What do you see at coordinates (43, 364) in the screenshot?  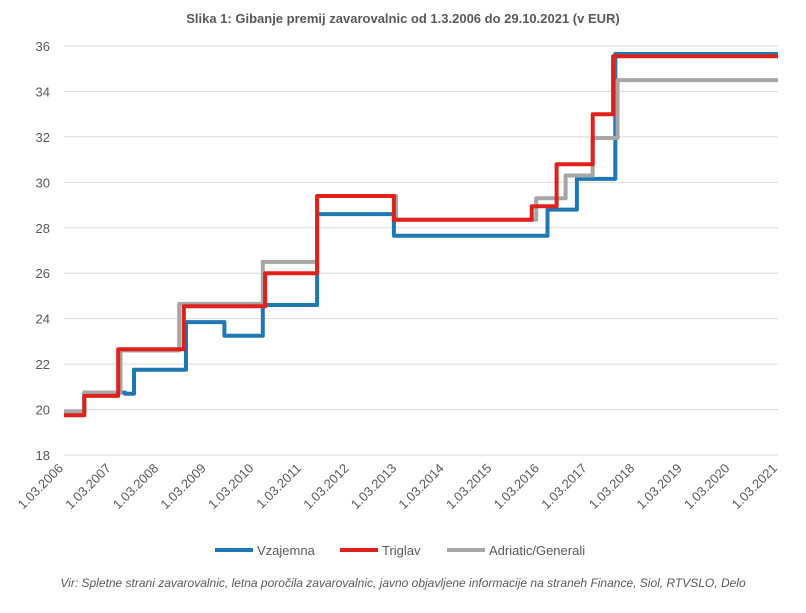 I see `y-tick-label: 22` at bounding box center [43, 364].